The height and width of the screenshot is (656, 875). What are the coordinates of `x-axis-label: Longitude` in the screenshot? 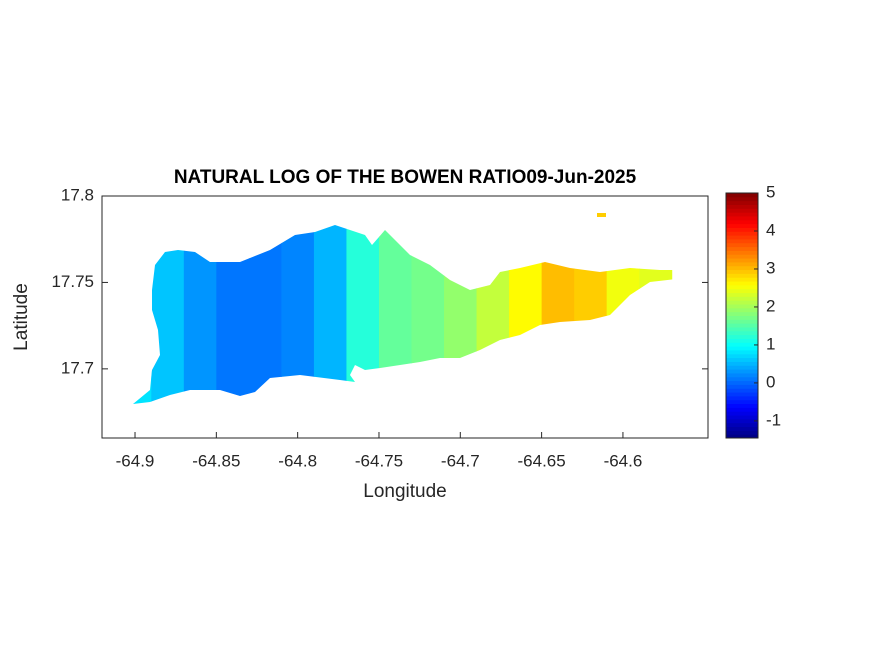 It's located at (404, 491).